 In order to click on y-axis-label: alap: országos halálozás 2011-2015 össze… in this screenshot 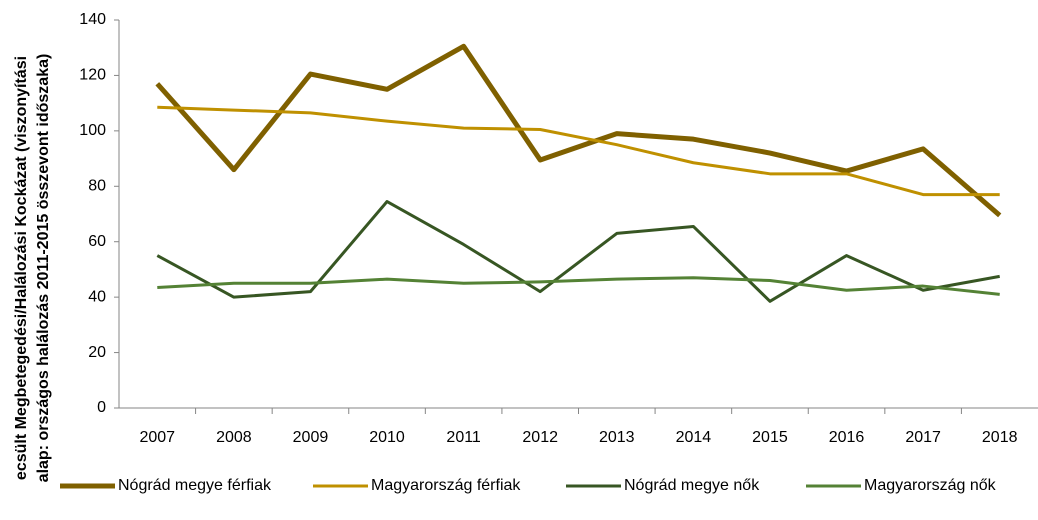, I will do `click(43, 268)`.